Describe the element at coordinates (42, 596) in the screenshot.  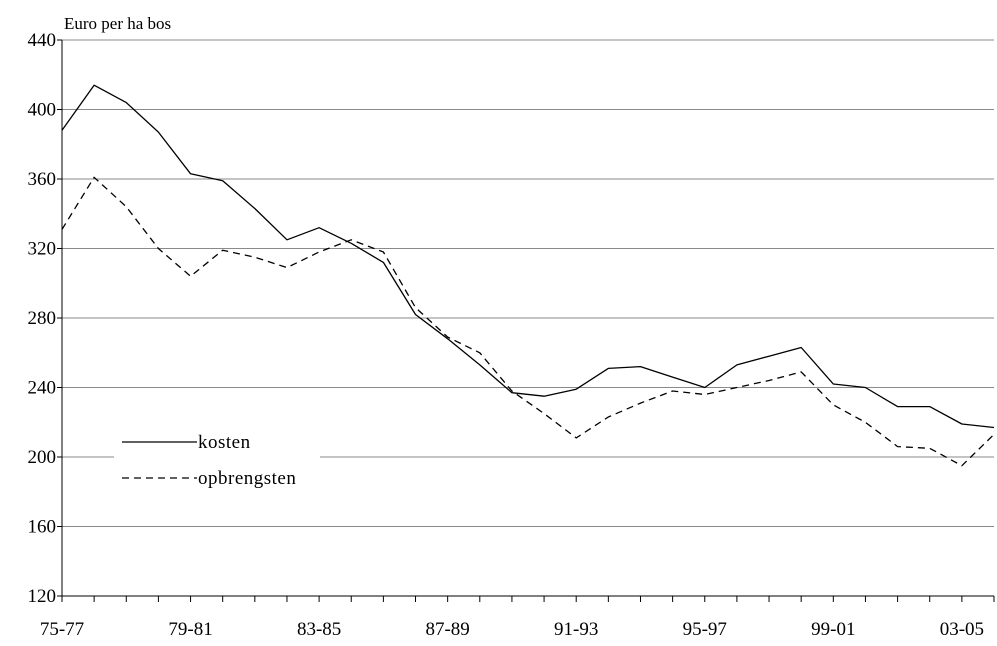
I see `y-tick-label: 120` at that location.